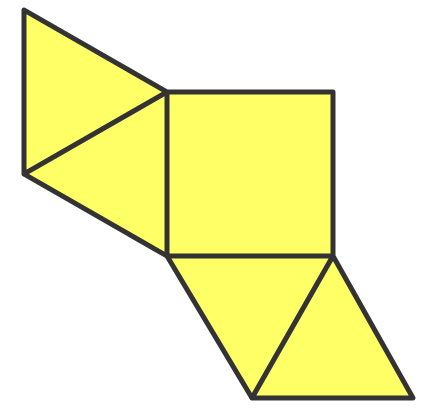 This screenshot has width=430, height=414. What do you see at coordinates (332, 327) in the screenshot?
I see `bottom-triangle-right-face` at bounding box center [332, 327].